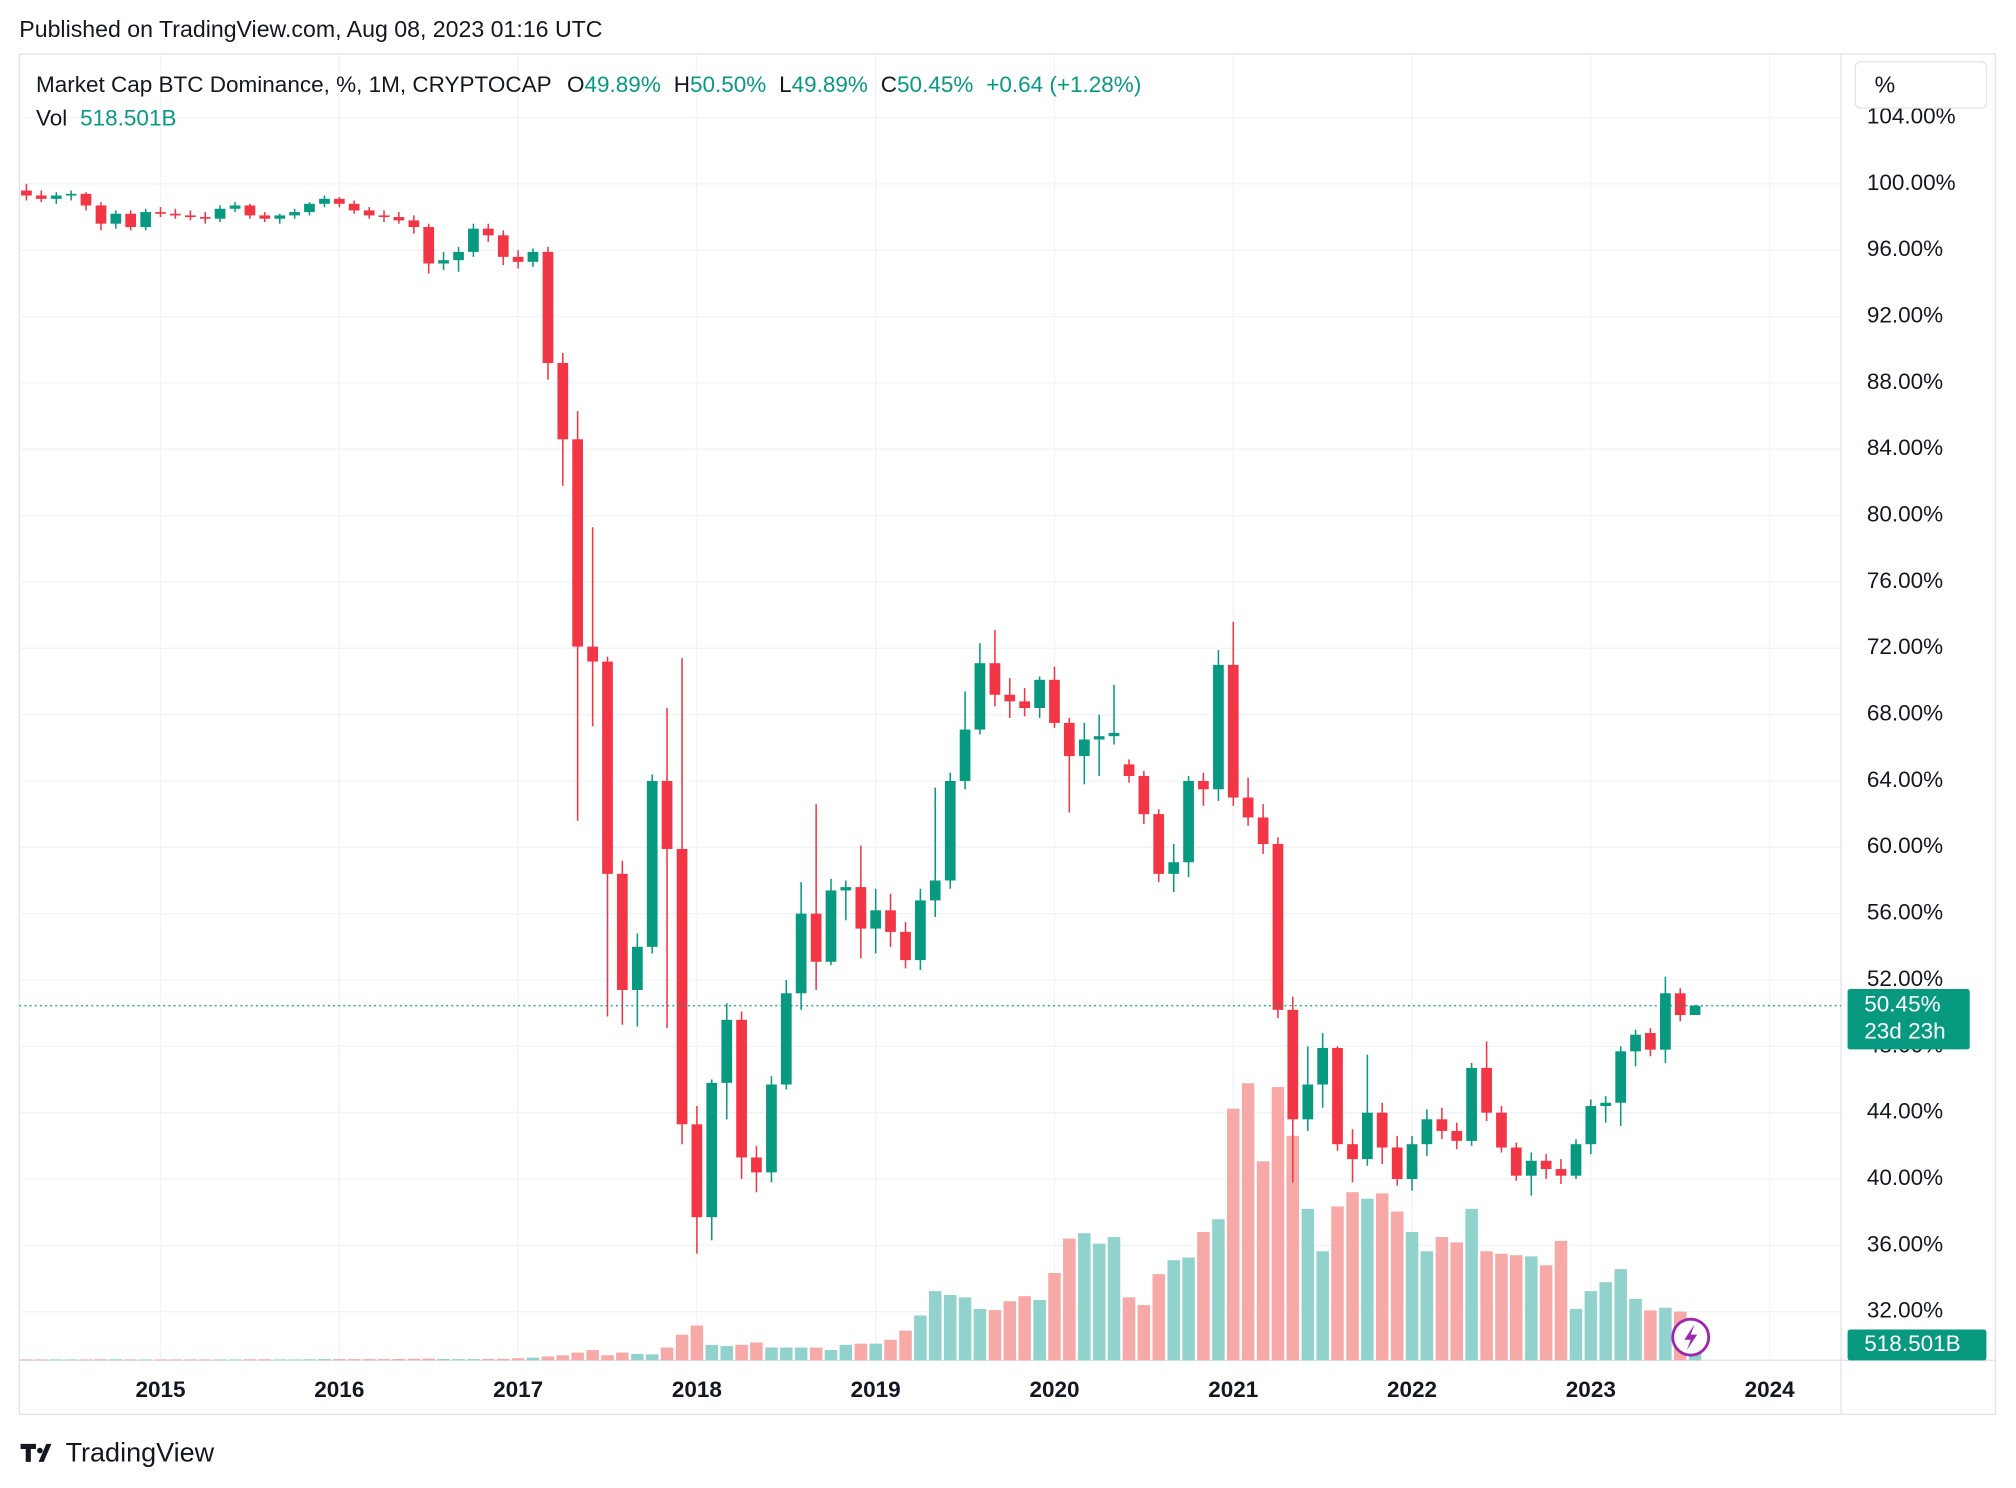  What do you see at coordinates (876, 1389) in the screenshot?
I see `x-tick-label: 2019` at bounding box center [876, 1389].